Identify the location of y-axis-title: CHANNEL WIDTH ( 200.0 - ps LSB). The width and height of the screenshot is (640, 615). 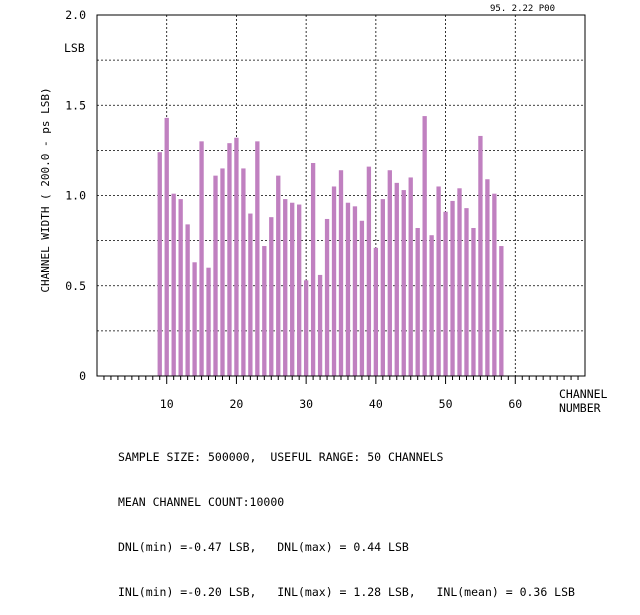
(45, 189).